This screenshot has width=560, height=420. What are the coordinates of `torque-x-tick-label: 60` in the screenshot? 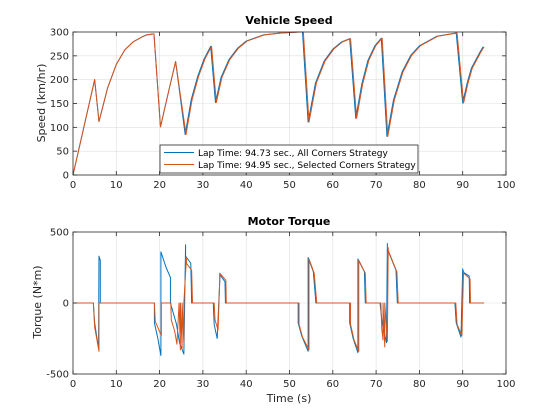 It's located at (332, 384).